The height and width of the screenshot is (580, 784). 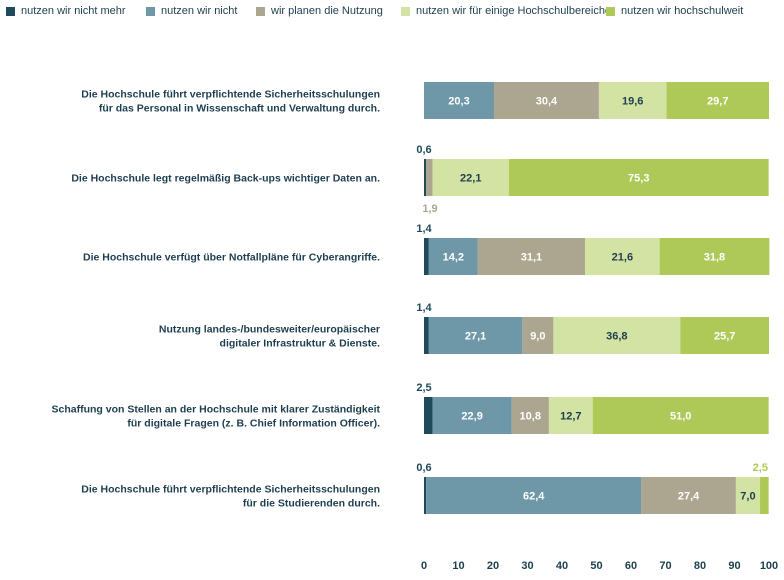 What do you see at coordinates (458, 566) in the screenshot?
I see `x-tick-label: 10` at bounding box center [458, 566].